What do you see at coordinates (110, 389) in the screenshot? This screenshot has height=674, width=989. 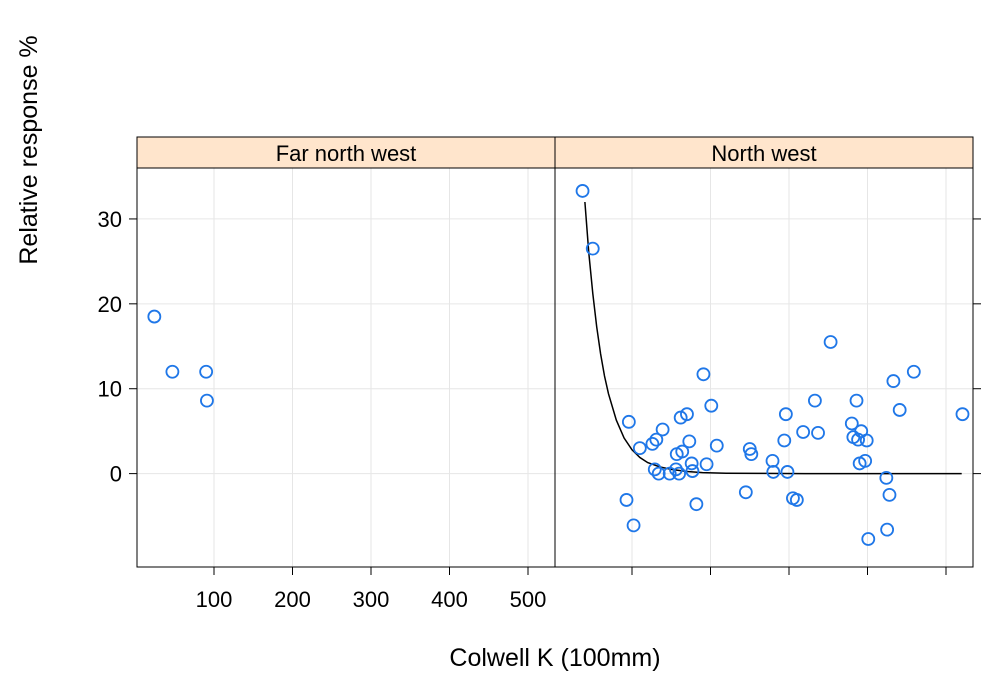 I see `y-tick-label: 10` at bounding box center [110, 389].